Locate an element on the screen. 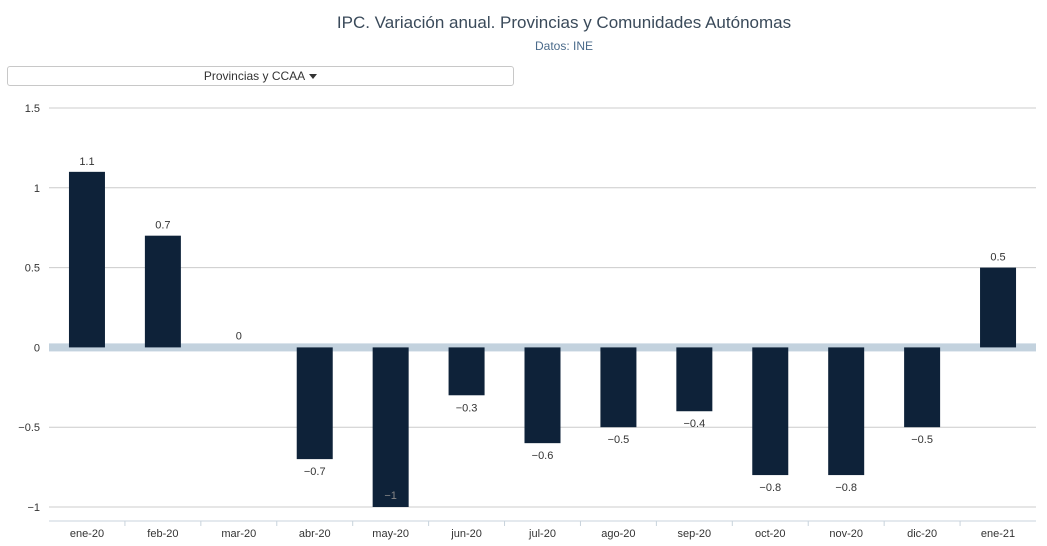 This screenshot has height=546, width=1047. x-tick-label: jun-20 is located at coordinates (466, 534).